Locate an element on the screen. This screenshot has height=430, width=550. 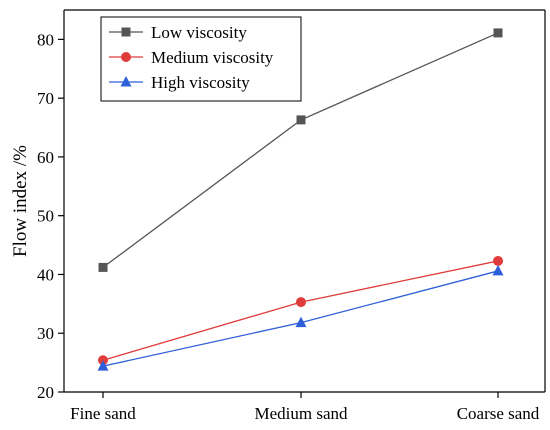
y-tick-label: 70 is located at coordinates (45, 98).